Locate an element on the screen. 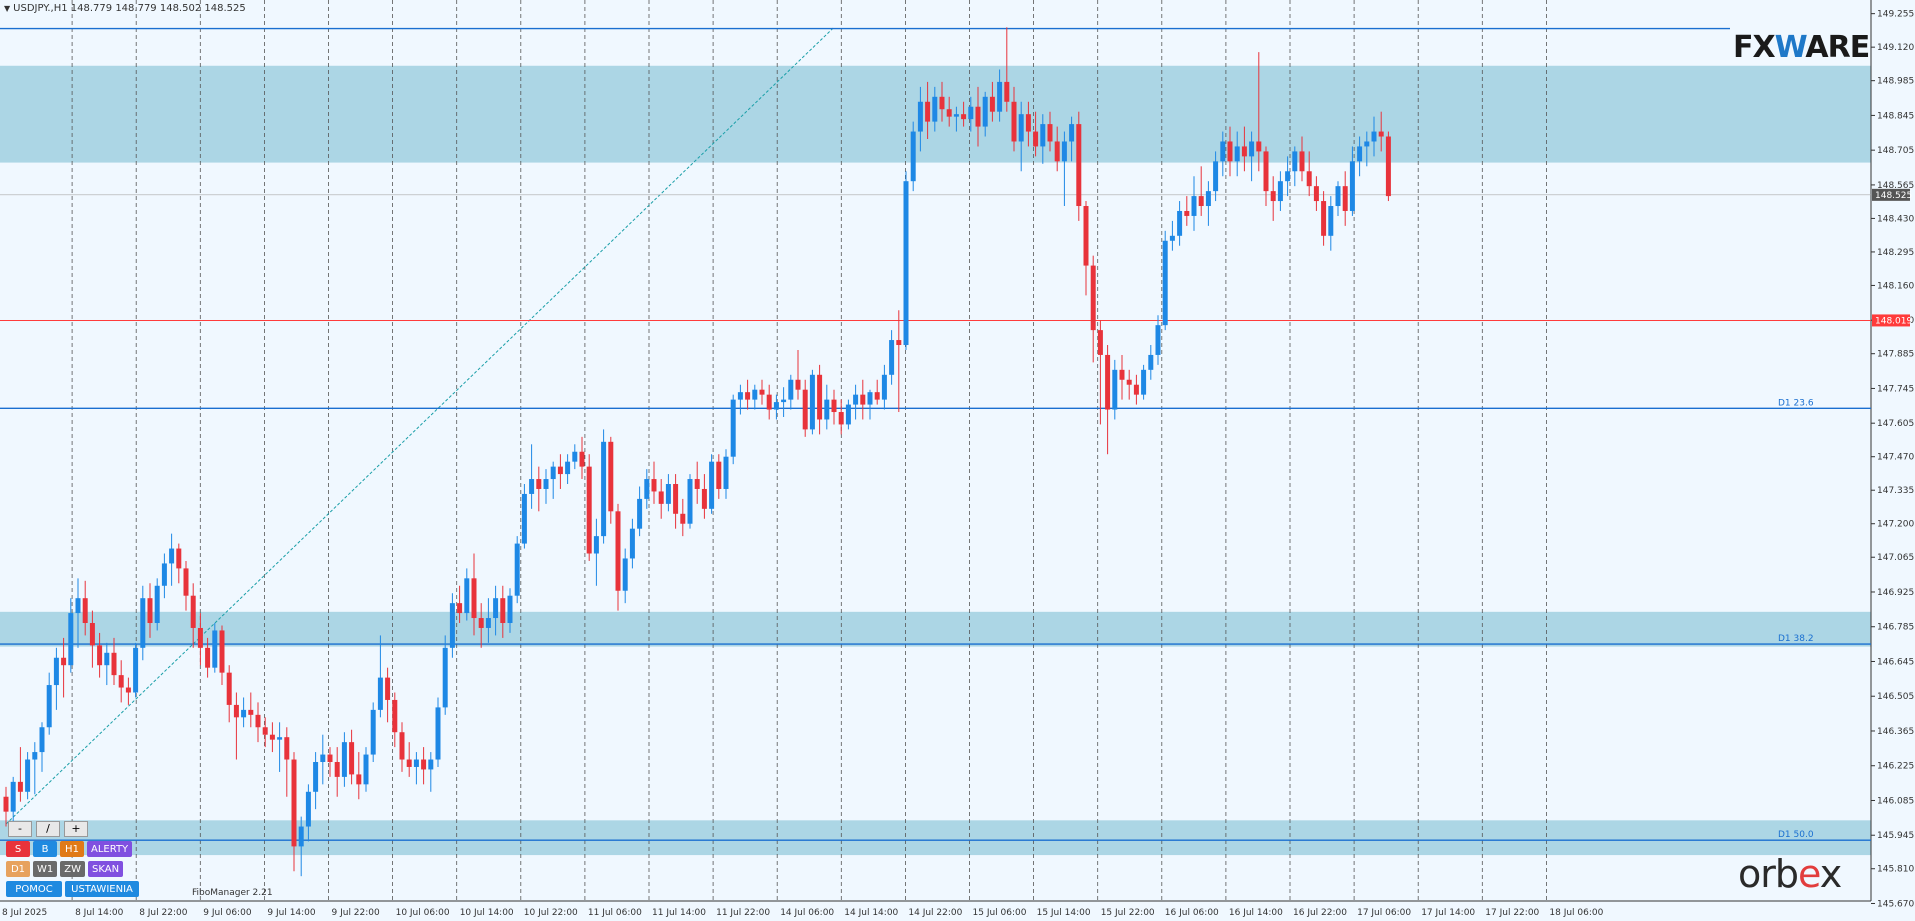 The height and width of the screenshot is (921, 1915). buy-button: B is located at coordinates (45, 849).